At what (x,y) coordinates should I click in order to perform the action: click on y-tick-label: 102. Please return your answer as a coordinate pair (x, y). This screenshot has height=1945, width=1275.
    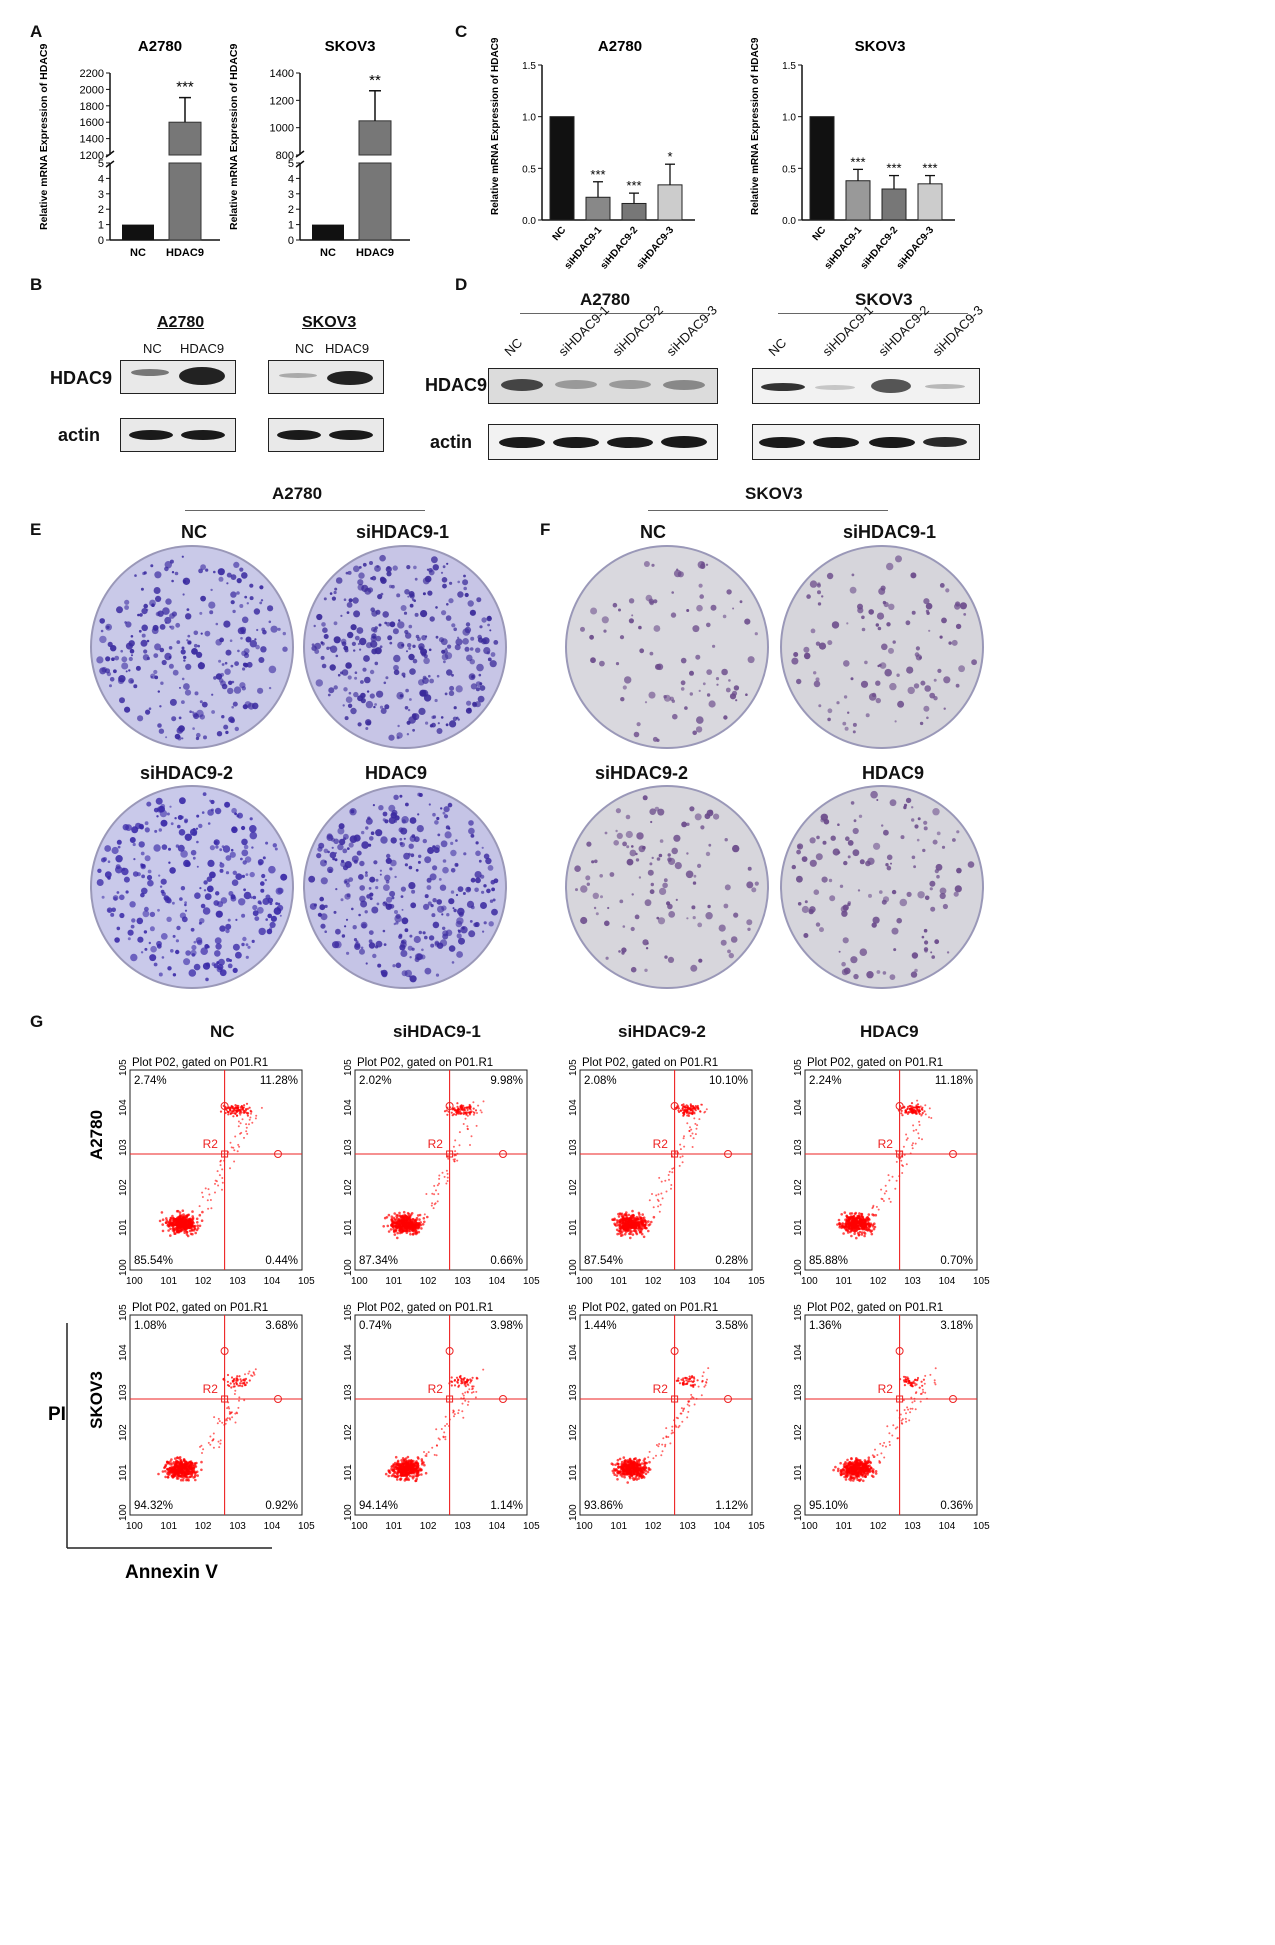
    Looking at the image, I should click on (348, 1187).